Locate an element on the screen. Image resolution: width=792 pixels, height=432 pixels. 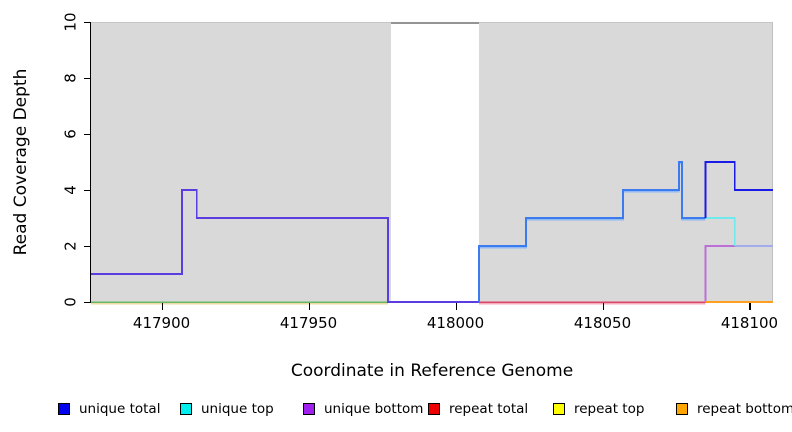
y-tick-label: 2 is located at coordinates (70, 246).